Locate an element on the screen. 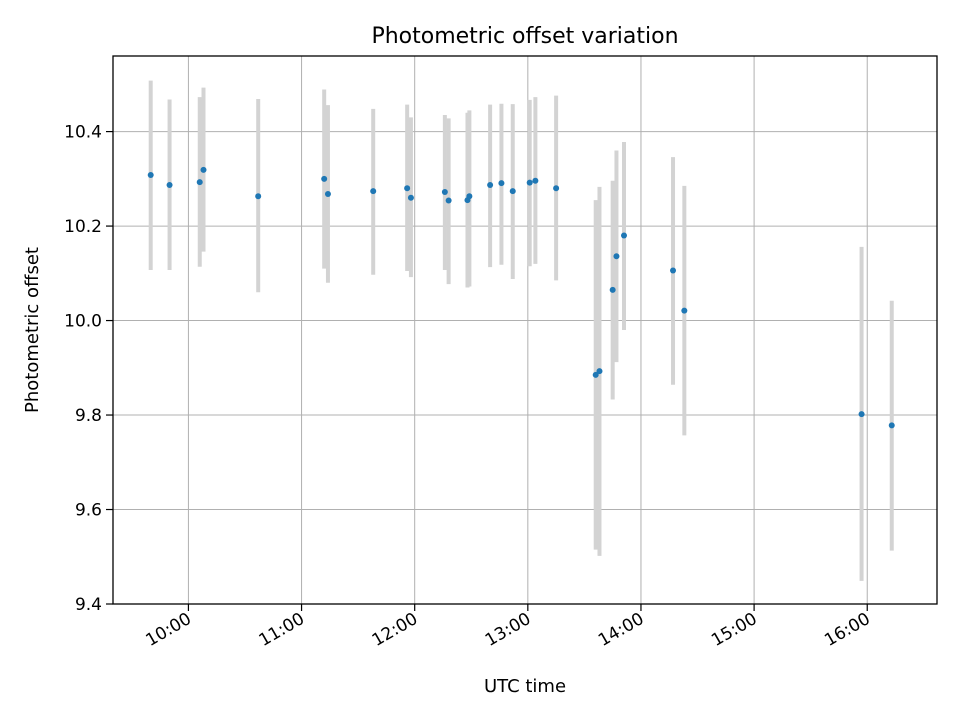 The height and width of the screenshot is (720, 960). x-axis-label: UTC time is located at coordinates (525, 686).